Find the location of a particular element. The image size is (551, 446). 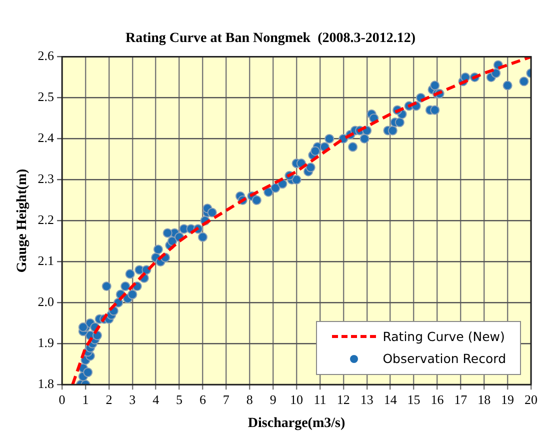

y-tick-label: 1.9 is located at coordinates (46, 342).